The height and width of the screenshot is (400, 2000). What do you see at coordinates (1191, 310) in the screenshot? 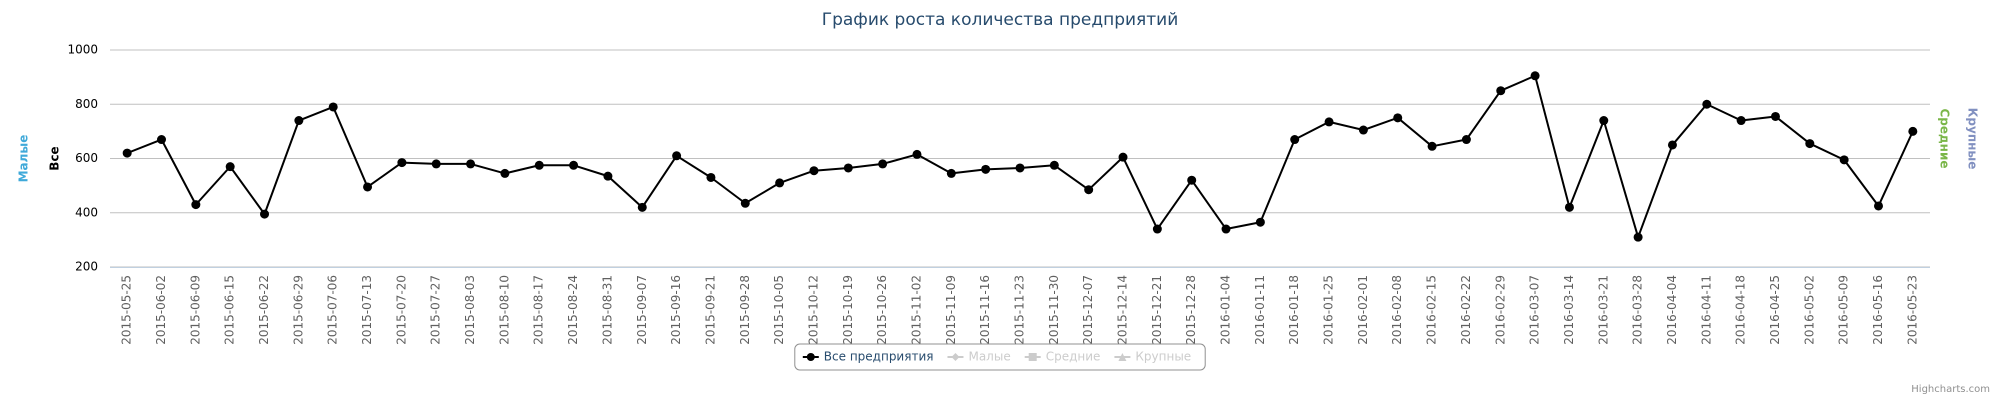
I see `x-tick-label: 2015-12-28` at bounding box center [1191, 310].